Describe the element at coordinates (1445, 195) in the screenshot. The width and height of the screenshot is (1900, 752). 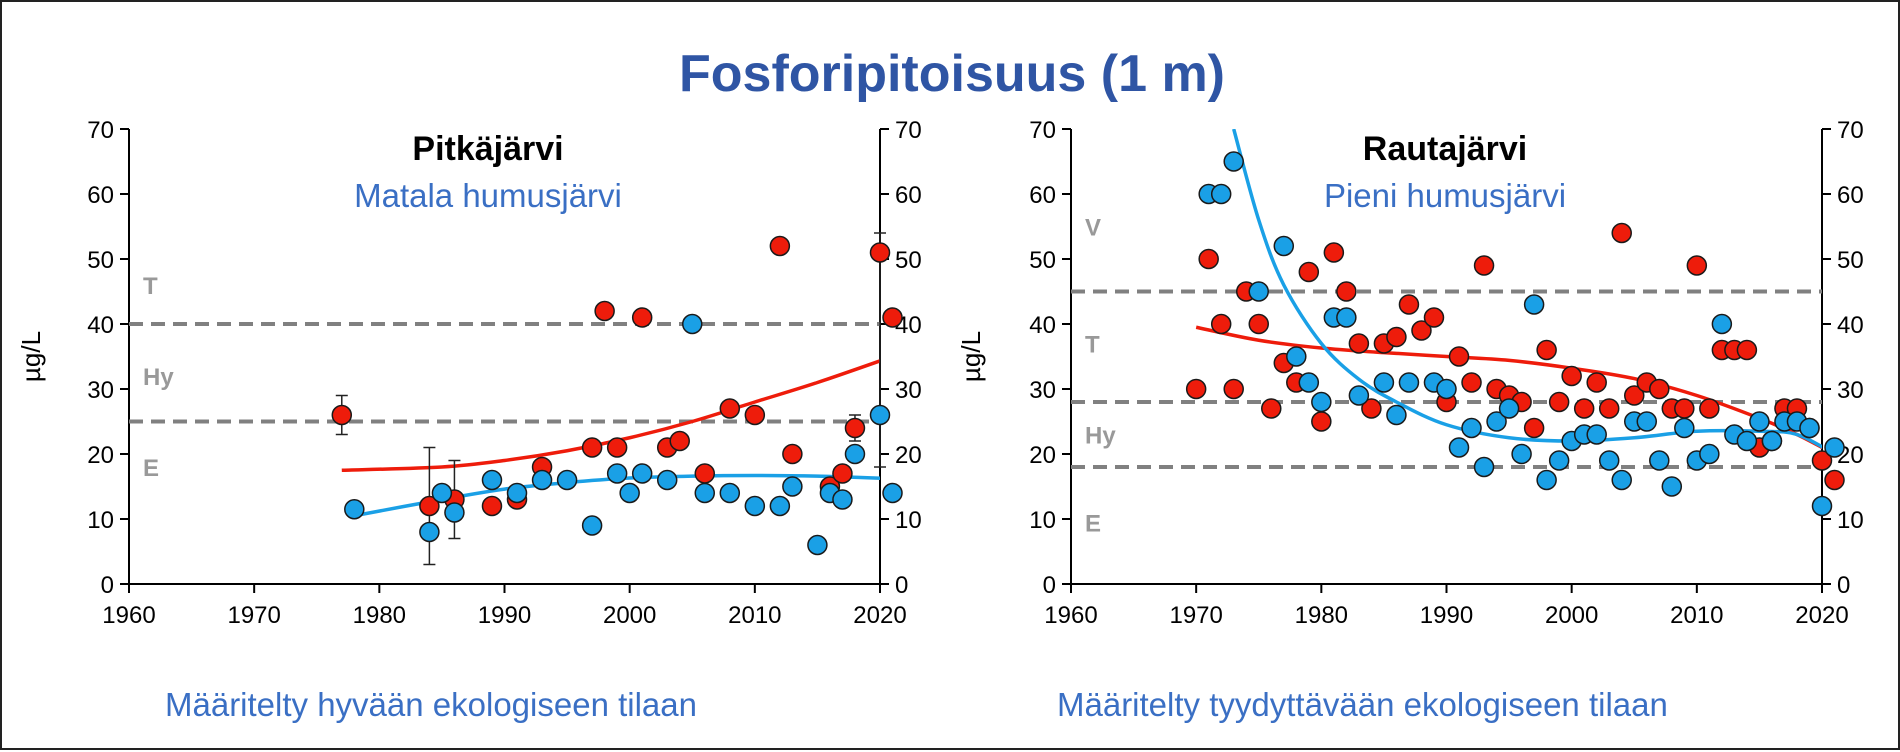
I see `chart-subtitle: Pieni humusjärvi` at that location.